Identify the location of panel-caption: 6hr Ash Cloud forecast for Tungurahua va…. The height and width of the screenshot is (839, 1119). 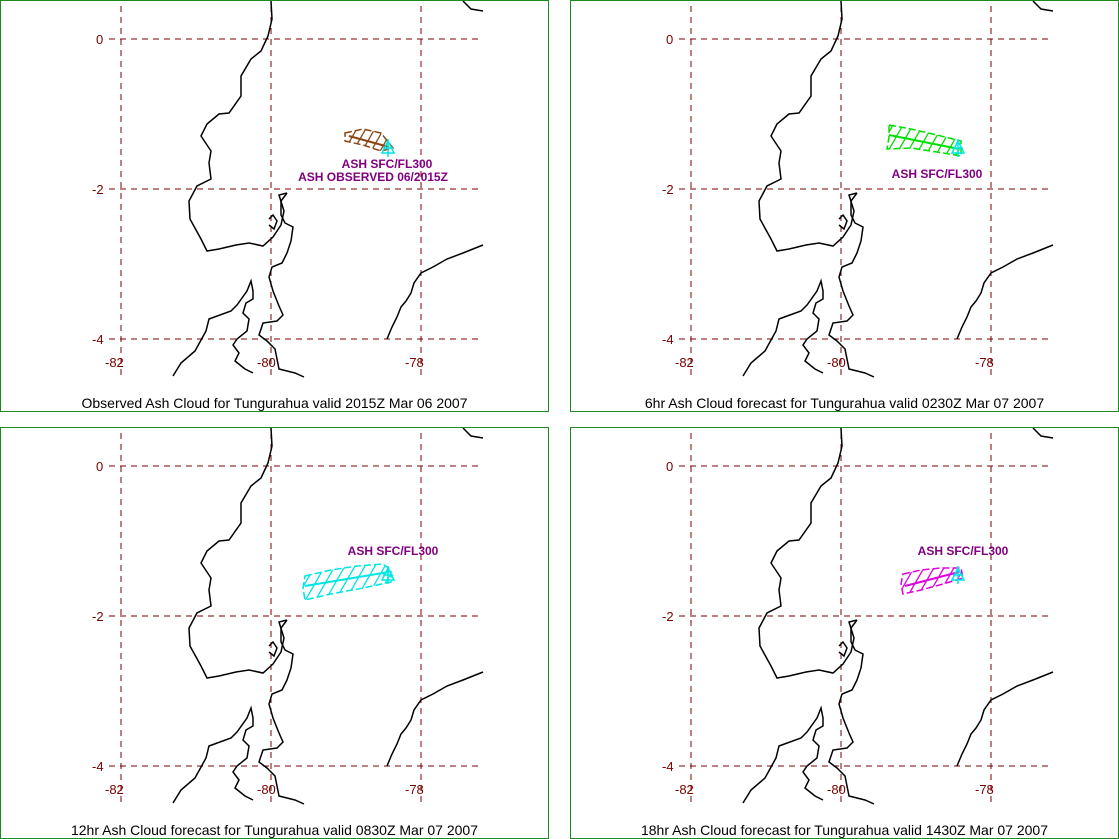
(844, 403).